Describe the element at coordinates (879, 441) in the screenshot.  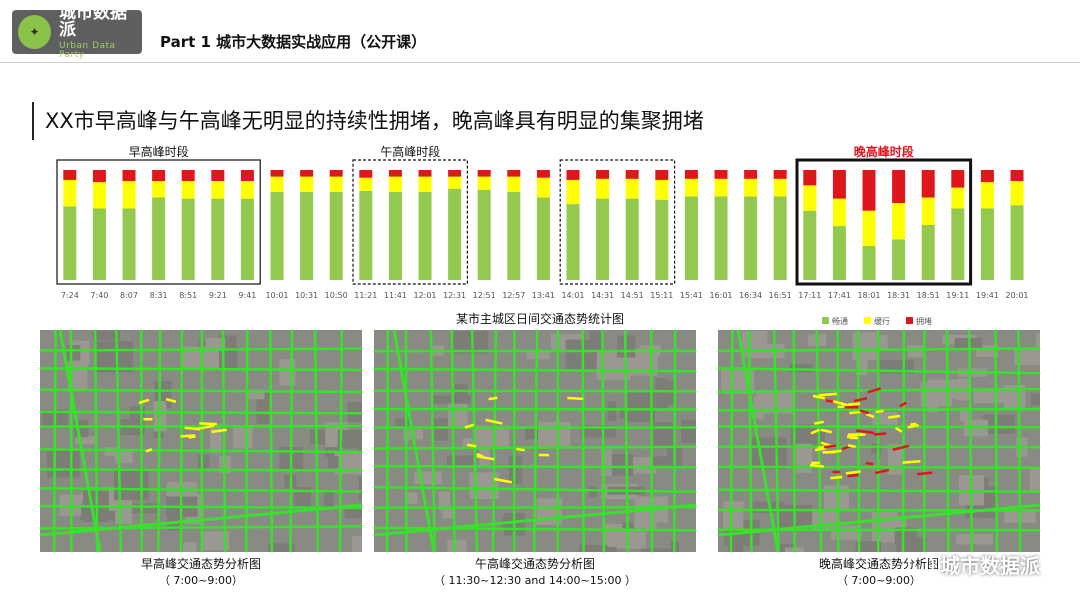
I see `road-network-svg` at that location.